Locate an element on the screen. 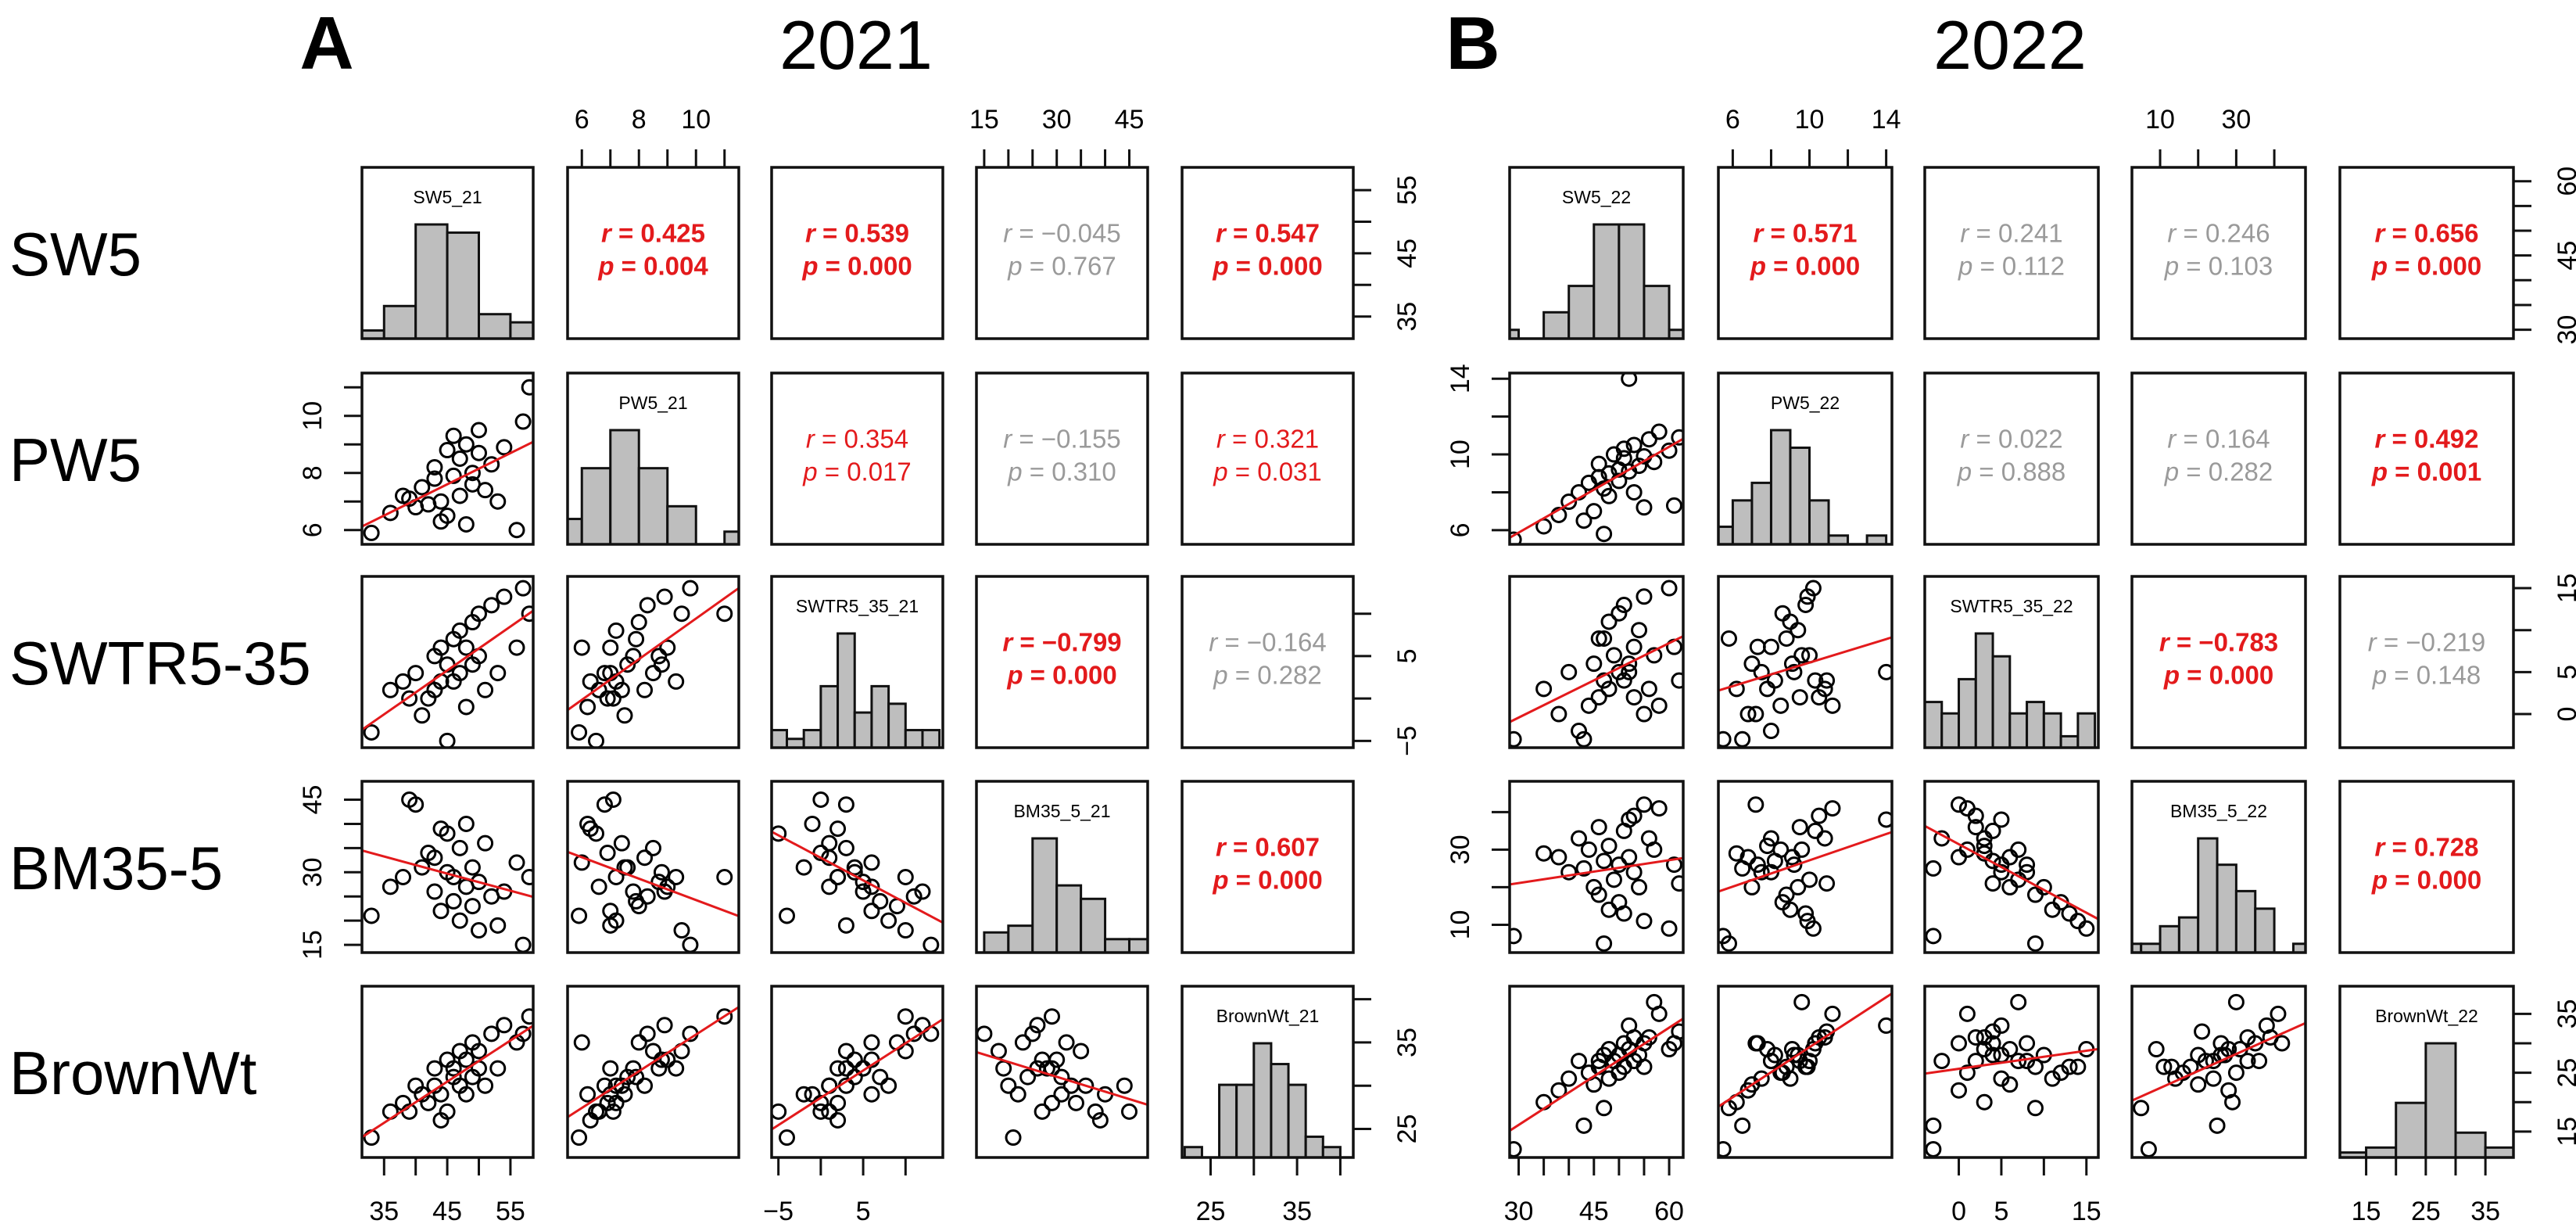  cell-1-1: PW5_22 is located at coordinates (1805, 458).